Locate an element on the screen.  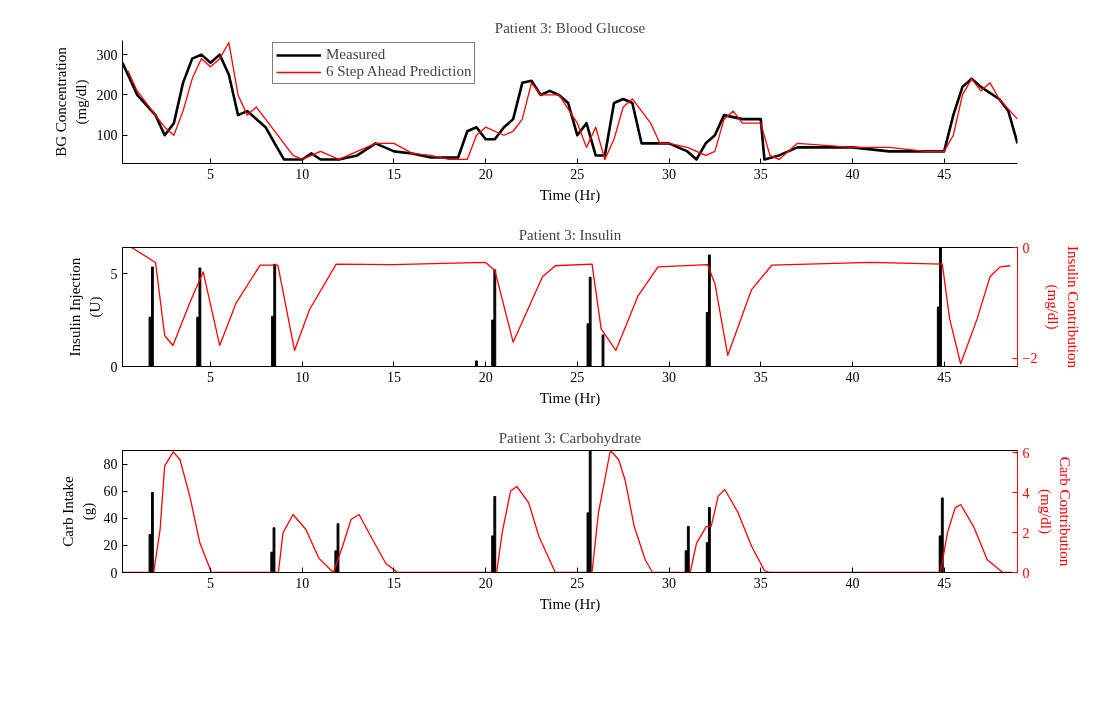
chart-title: Patient 3: Carbohydrate is located at coordinates (570, 437).